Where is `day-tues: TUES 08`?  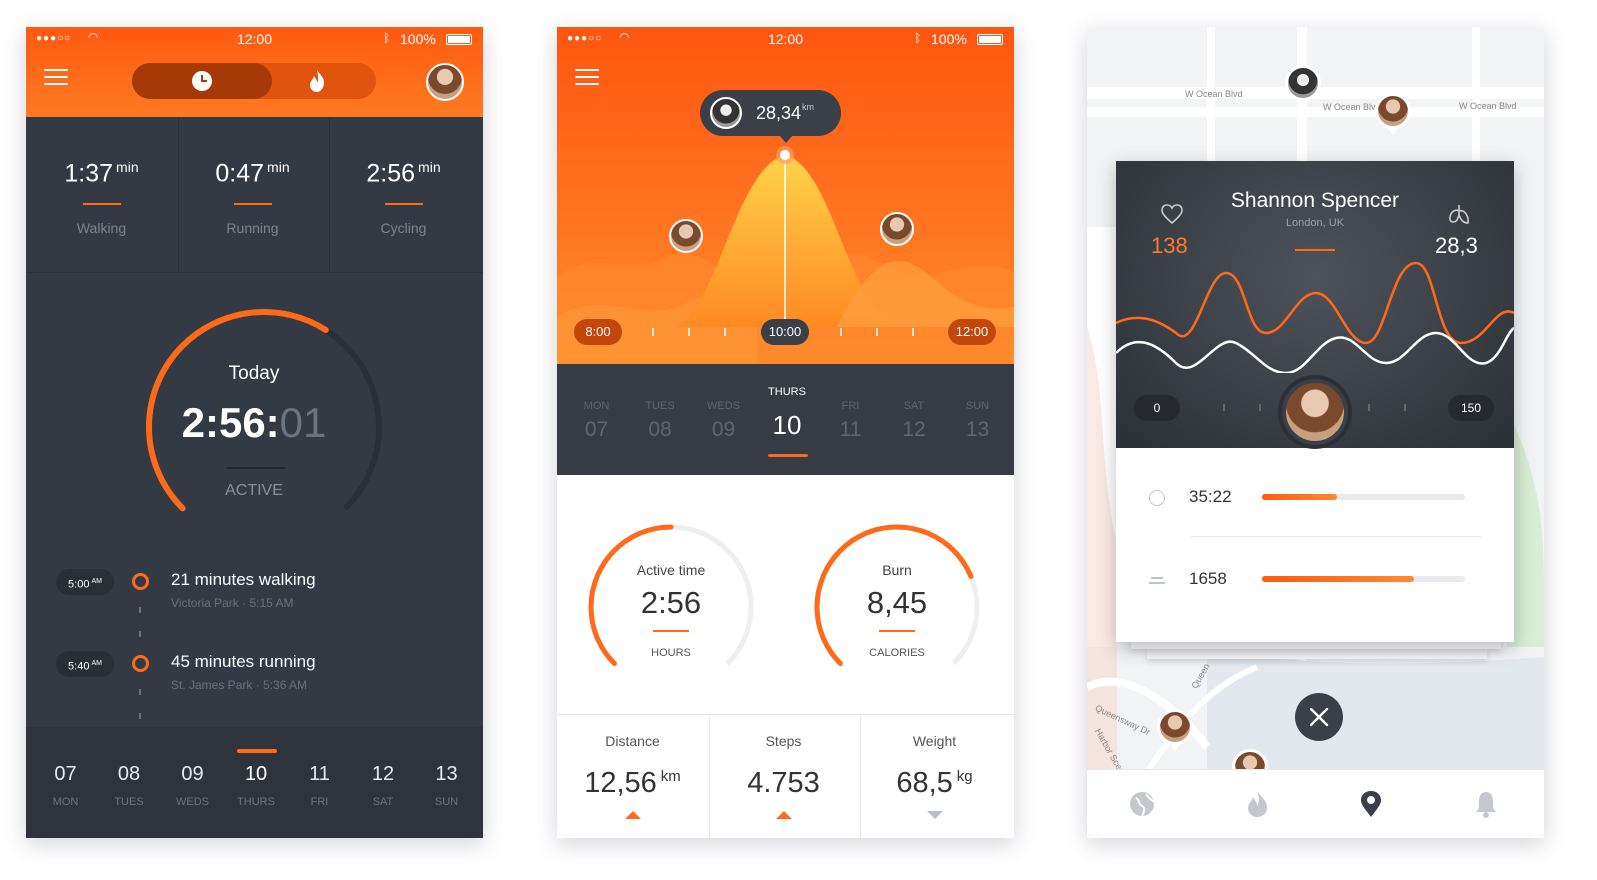
day-tues: TUES 08 is located at coordinates (660, 419).